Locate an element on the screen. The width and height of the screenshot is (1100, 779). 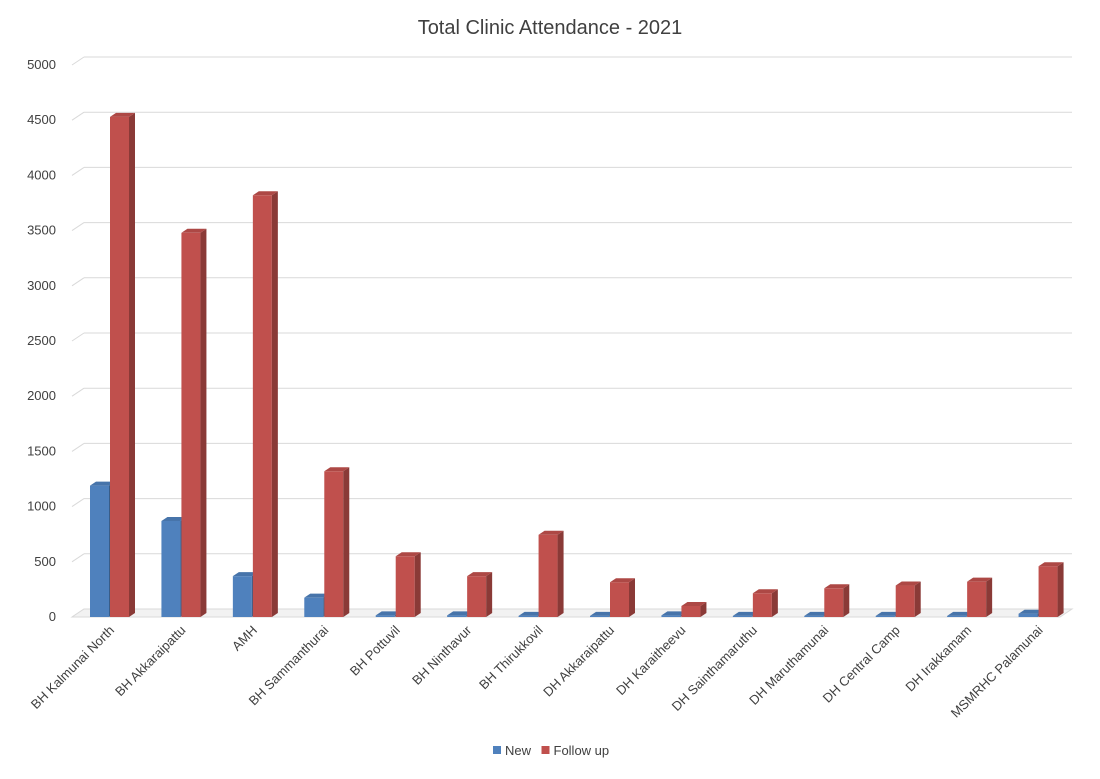
bar-follow-up-amh is located at coordinates (265, 404).